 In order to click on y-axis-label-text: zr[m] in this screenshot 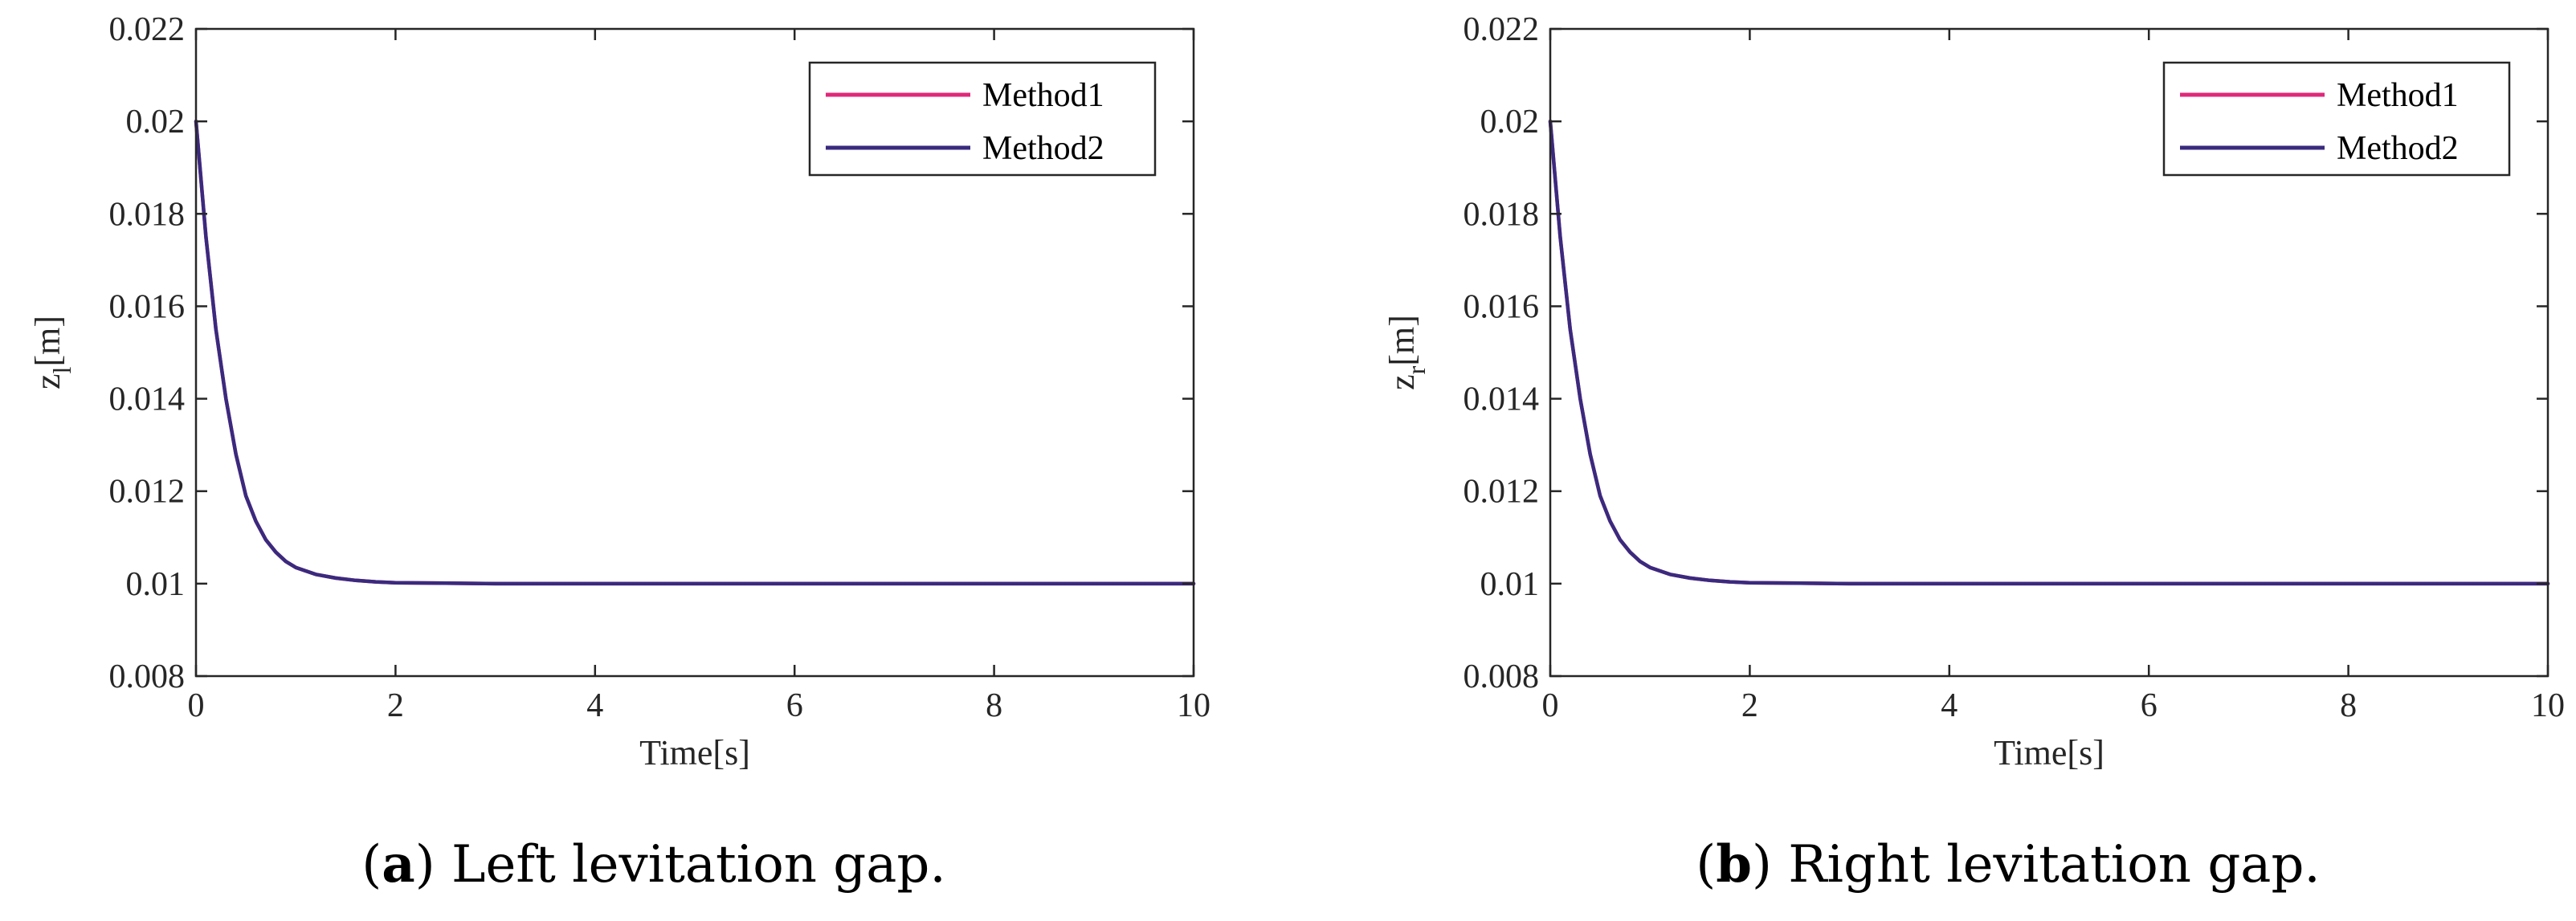, I will do `click(1406, 353)`.